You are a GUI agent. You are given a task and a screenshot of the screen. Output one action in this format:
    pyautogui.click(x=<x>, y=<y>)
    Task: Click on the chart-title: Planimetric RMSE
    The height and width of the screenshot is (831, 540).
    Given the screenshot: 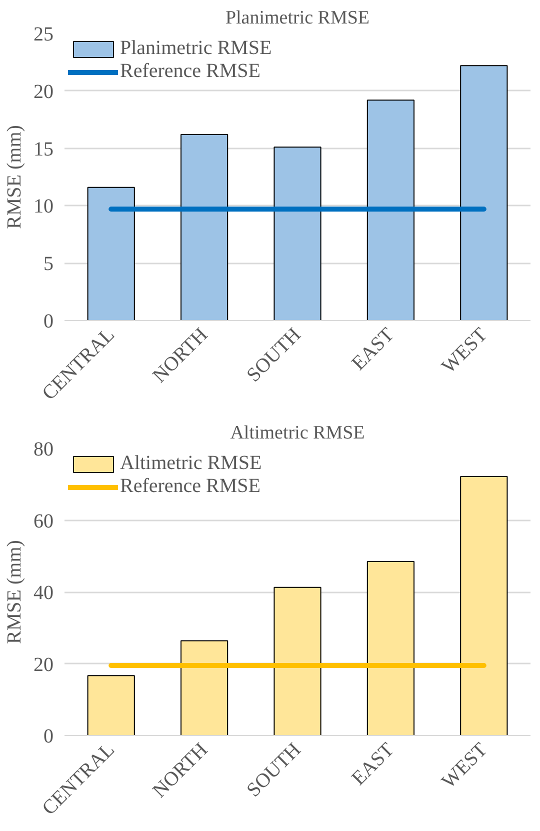 What is the action you would take?
    pyautogui.click(x=297, y=18)
    